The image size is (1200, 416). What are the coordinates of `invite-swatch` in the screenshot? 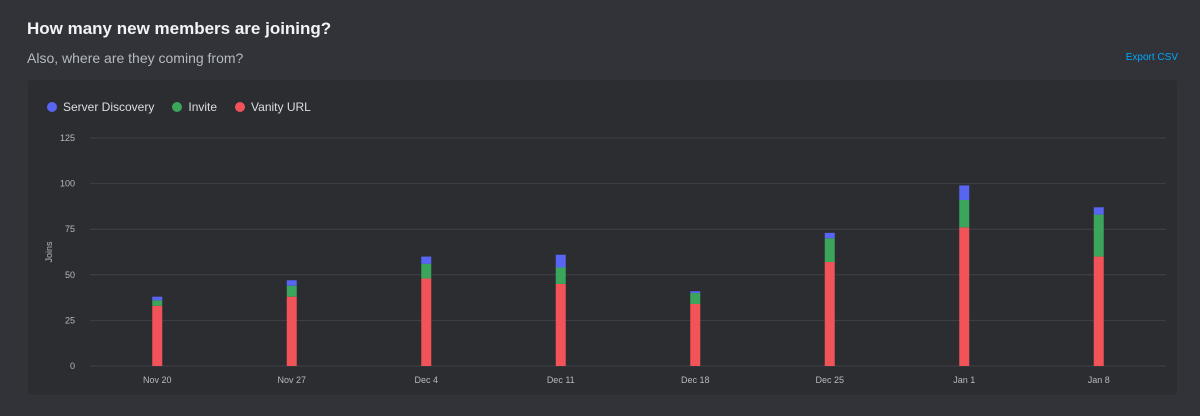 It's located at (177, 107).